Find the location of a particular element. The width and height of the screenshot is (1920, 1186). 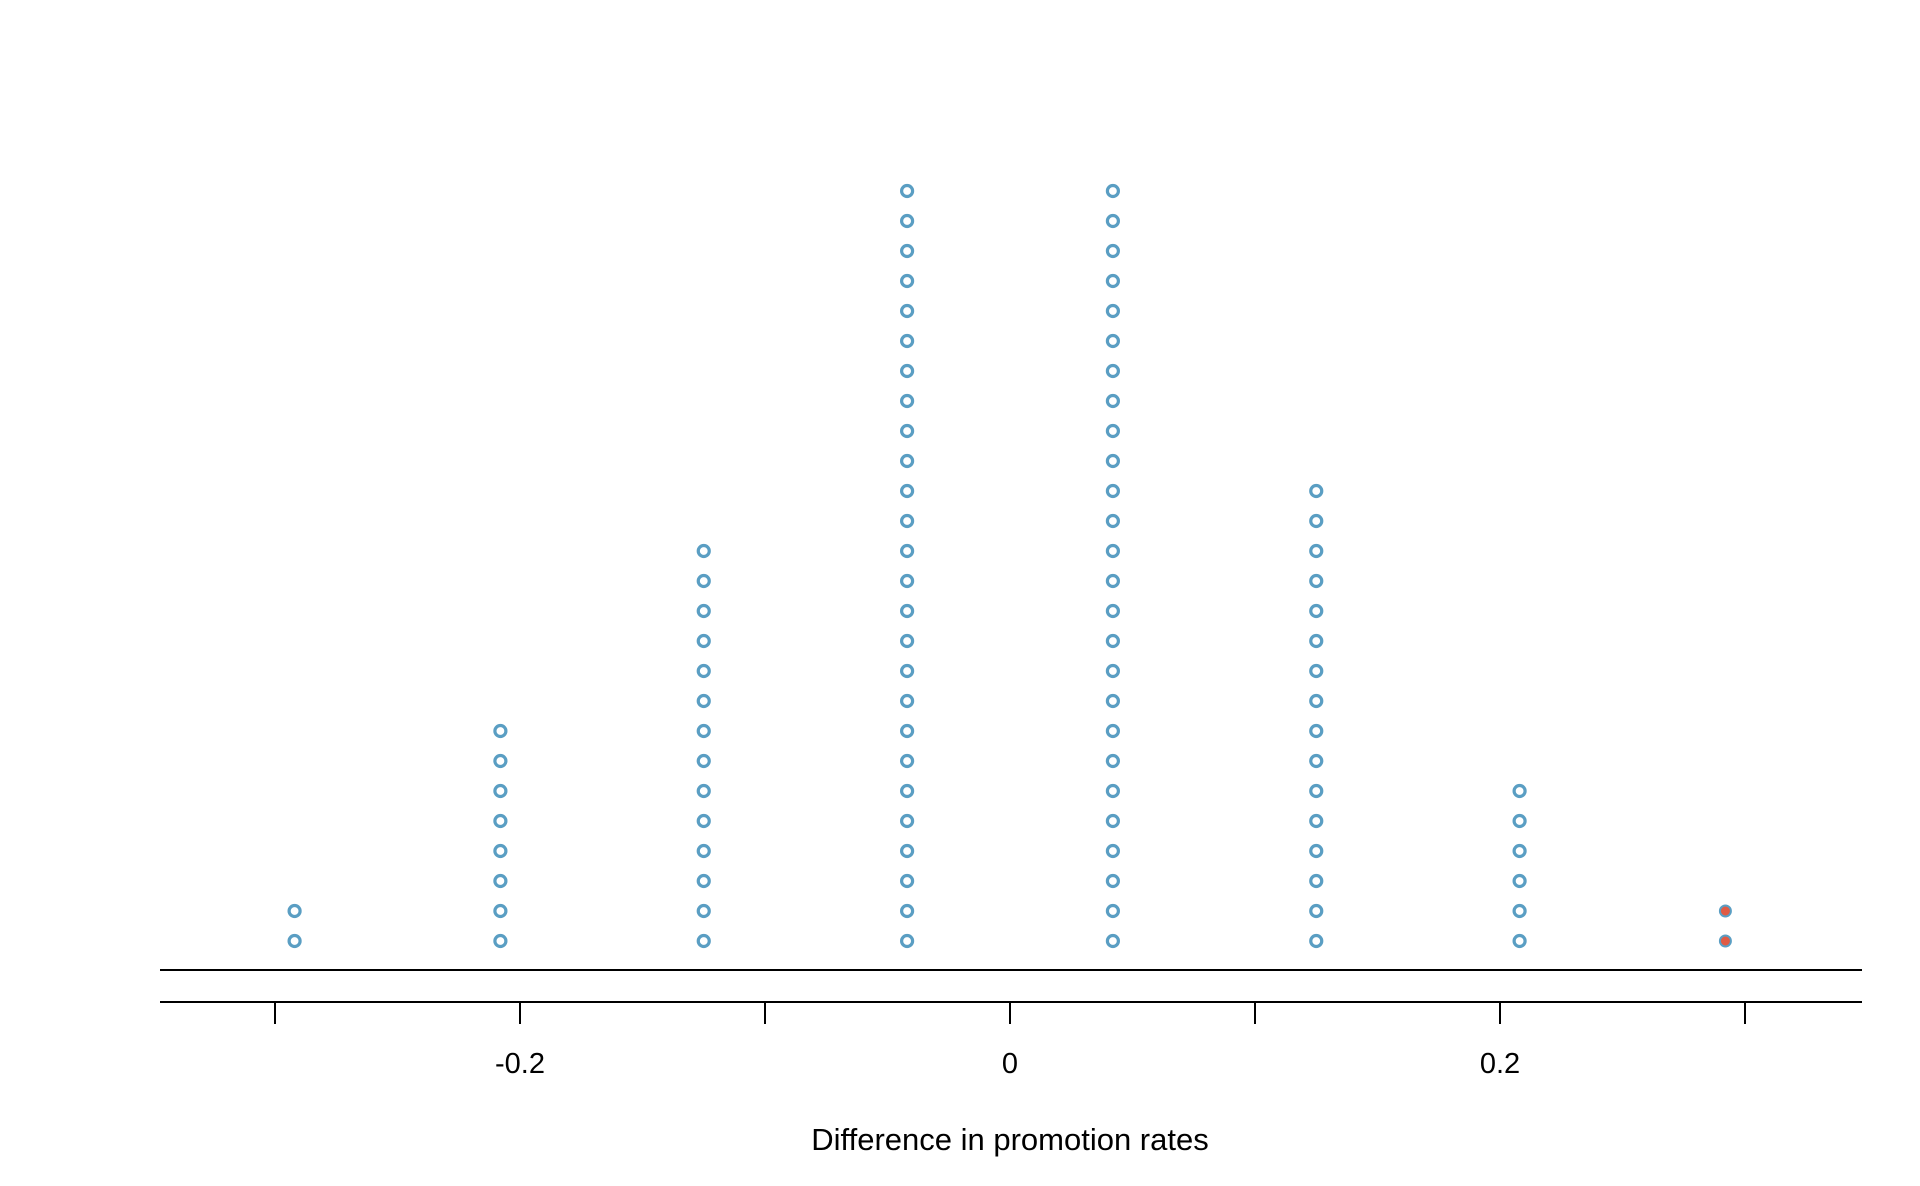

x-tick-label: 0 is located at coordinates (1010, 1064).